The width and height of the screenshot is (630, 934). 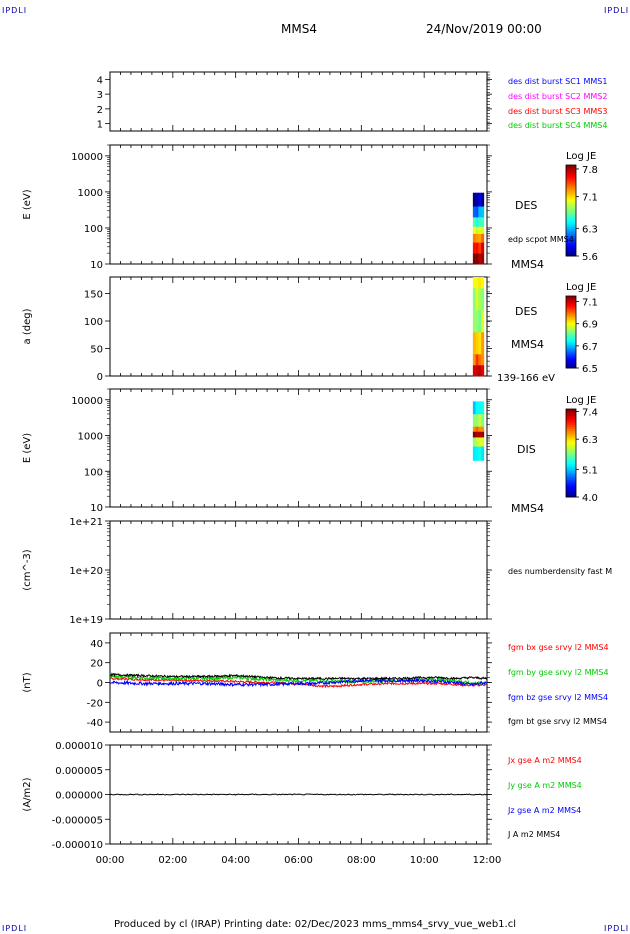 What do you see at coordinates (27, 794) in the screenshot?
I see `y-axis-label-current-density: (A/m2)` at bounding box center [27, 794].